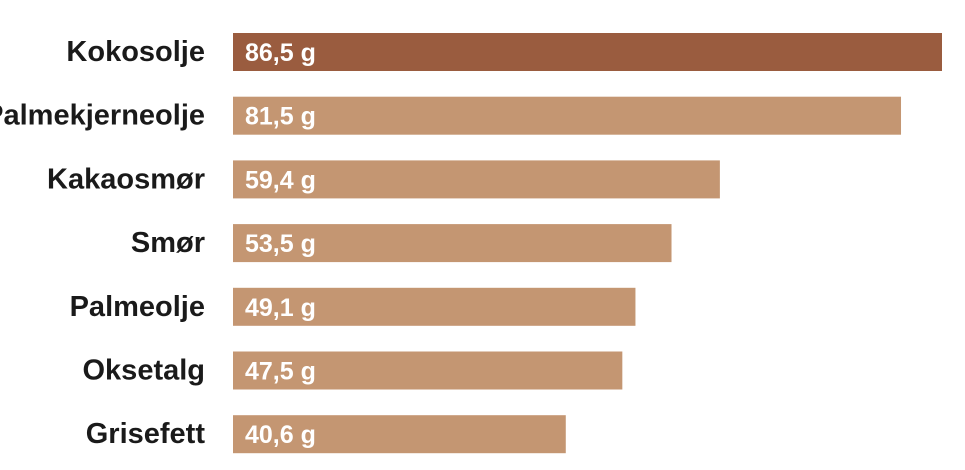  What do you see at coordinates (280, 53) in the screenshot?
I see `value-label: 86,5 g` at bounding box center [280, 53].